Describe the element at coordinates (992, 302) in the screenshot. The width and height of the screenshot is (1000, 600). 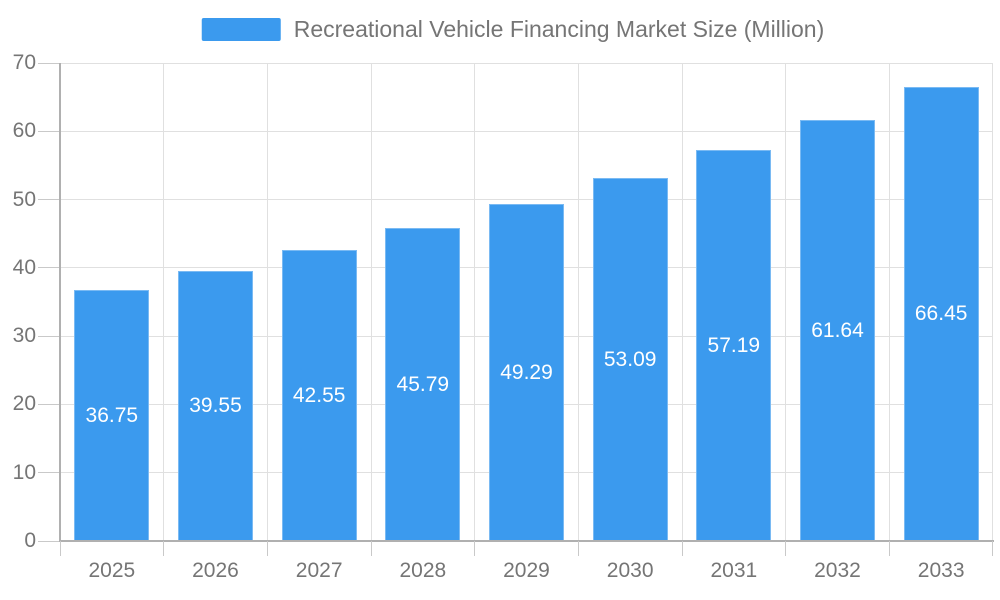
I see `plot-right-border` at that location.